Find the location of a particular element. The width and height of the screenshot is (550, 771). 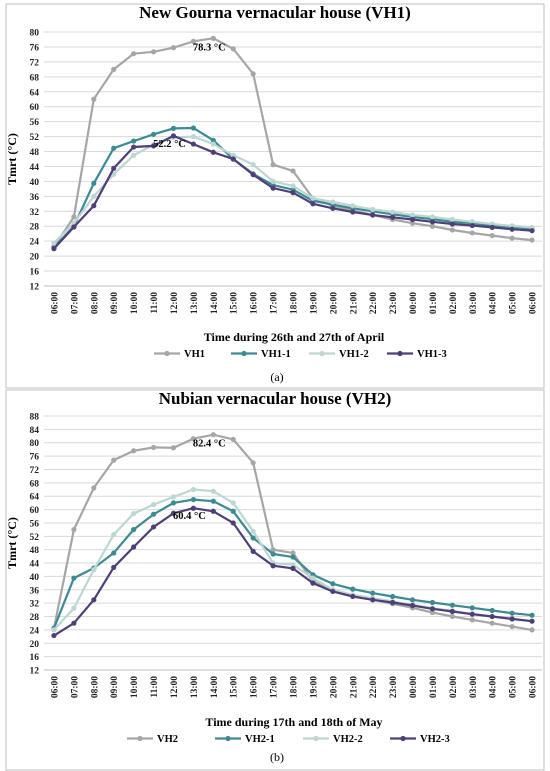

y-tick-label: 80 is located at coordinates (35, 34).